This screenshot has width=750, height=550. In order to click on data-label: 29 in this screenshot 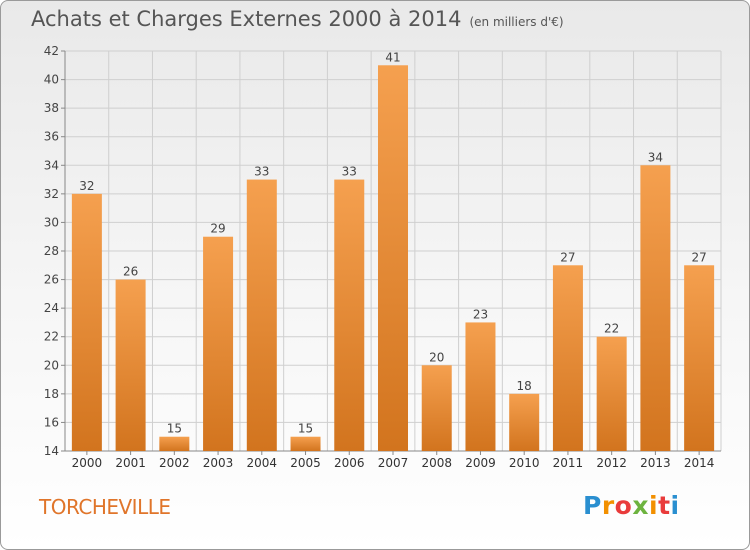, I will do `click(217, 229)`.